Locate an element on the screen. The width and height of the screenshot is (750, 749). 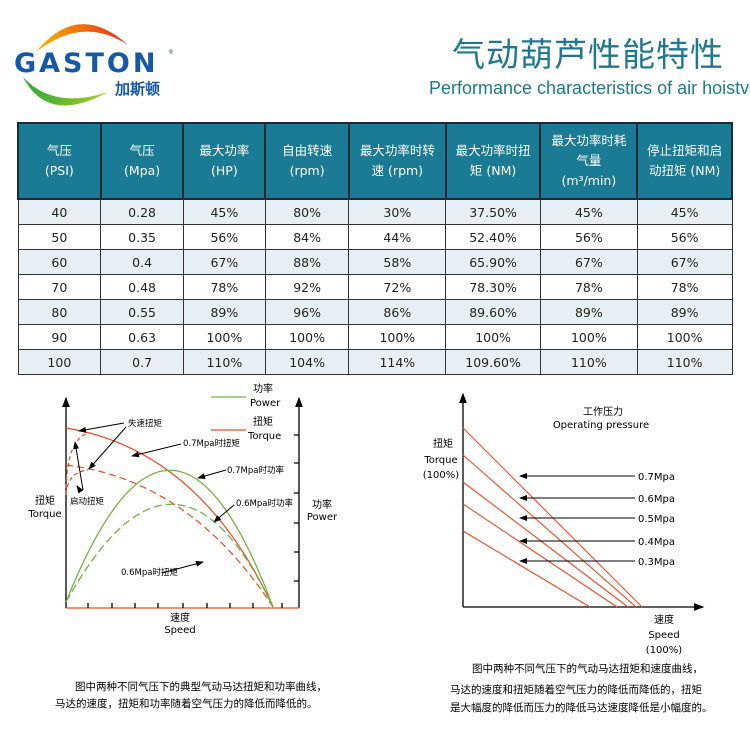
gaston-logo: GASTON ® 加斯顿 is located at coordinates (94, 65).